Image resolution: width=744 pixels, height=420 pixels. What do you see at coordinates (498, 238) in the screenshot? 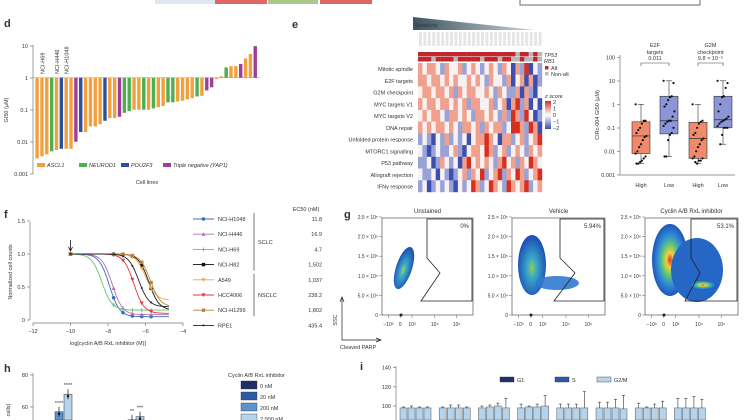
I see `y-tick-label: 2.0 × 10⁵` at bounding box center [498, 238].